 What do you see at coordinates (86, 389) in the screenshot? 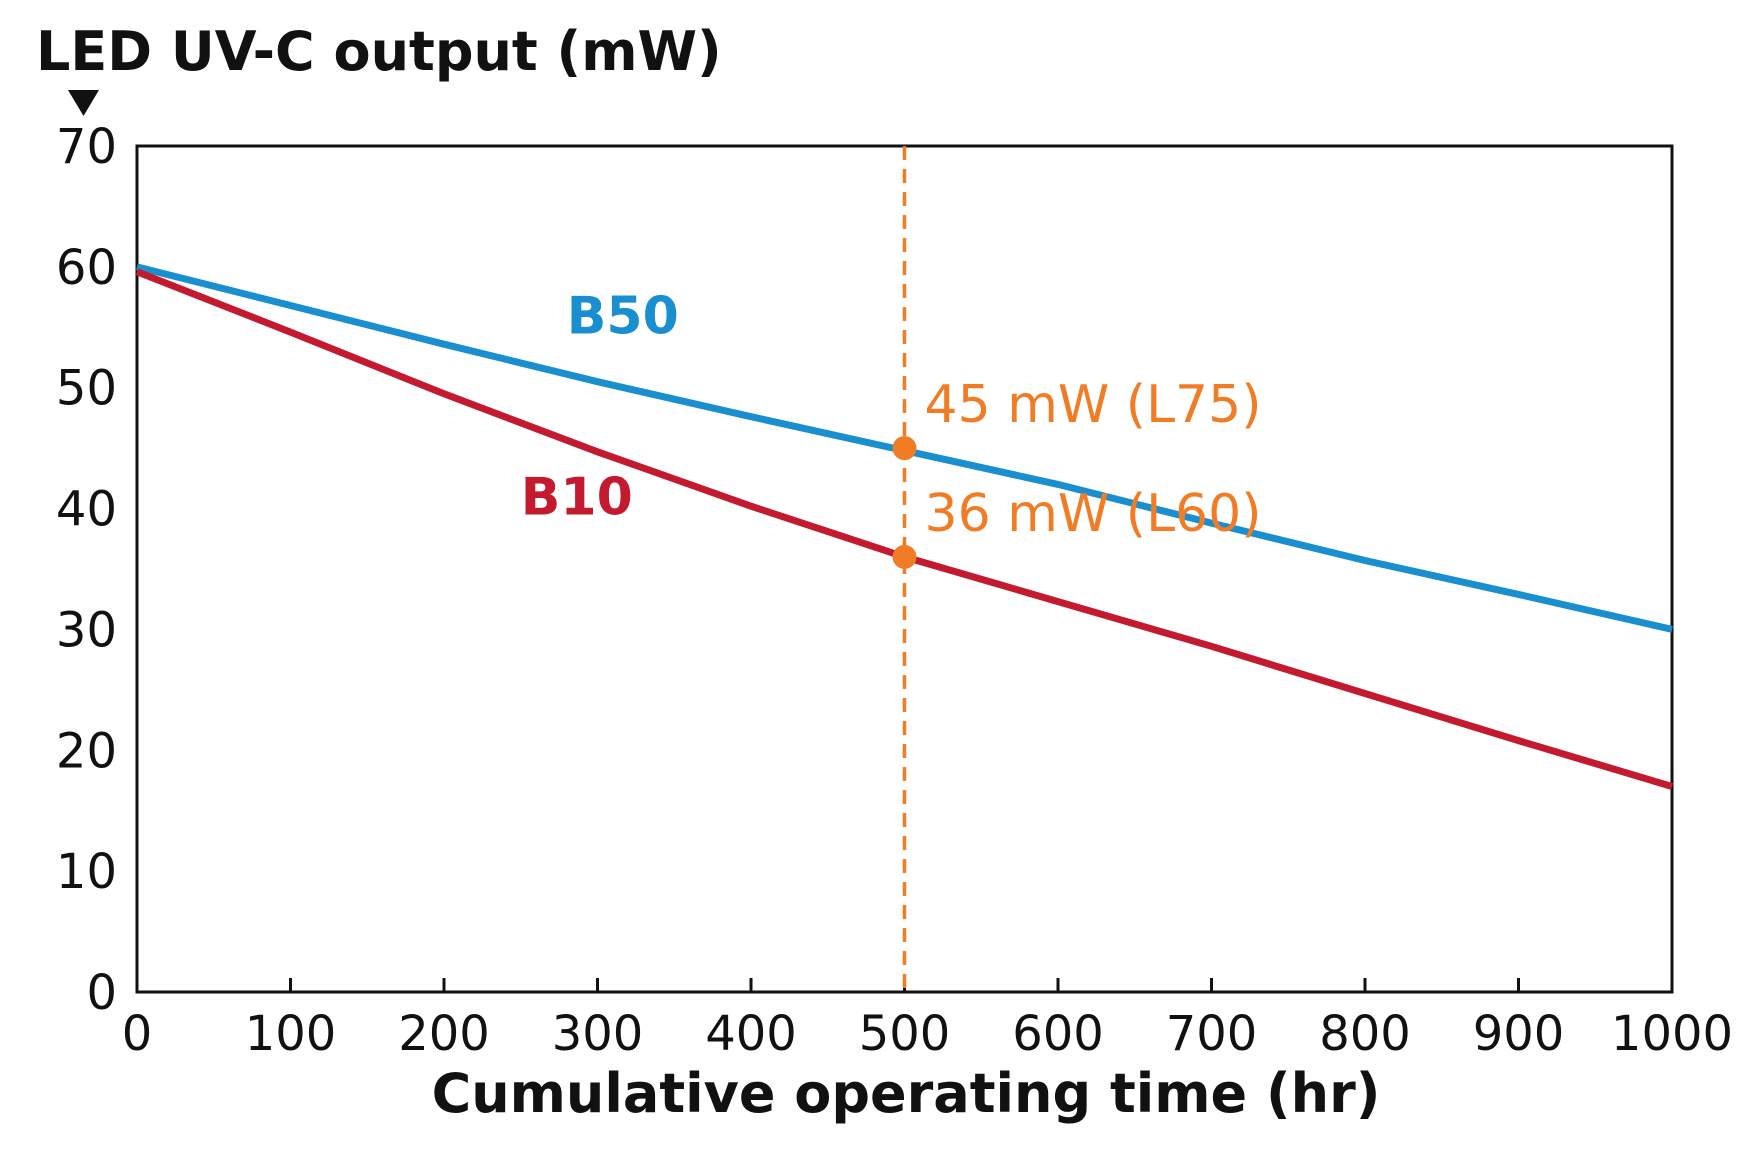
I see `y-tick-label: 50` at bounding box center [86, 389].